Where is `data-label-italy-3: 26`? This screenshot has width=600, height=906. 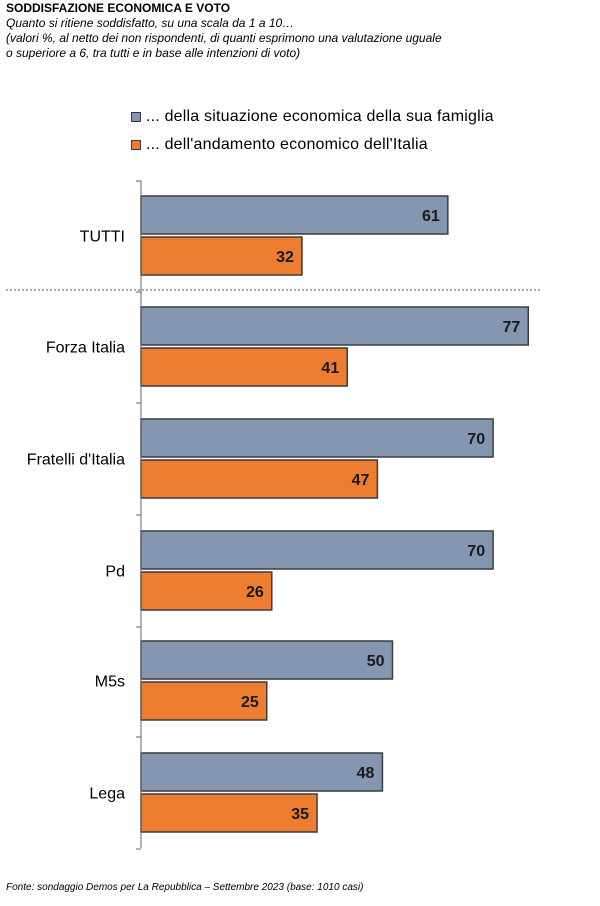 data-label-italy-3: 26 is located at coordinates (255, 592).